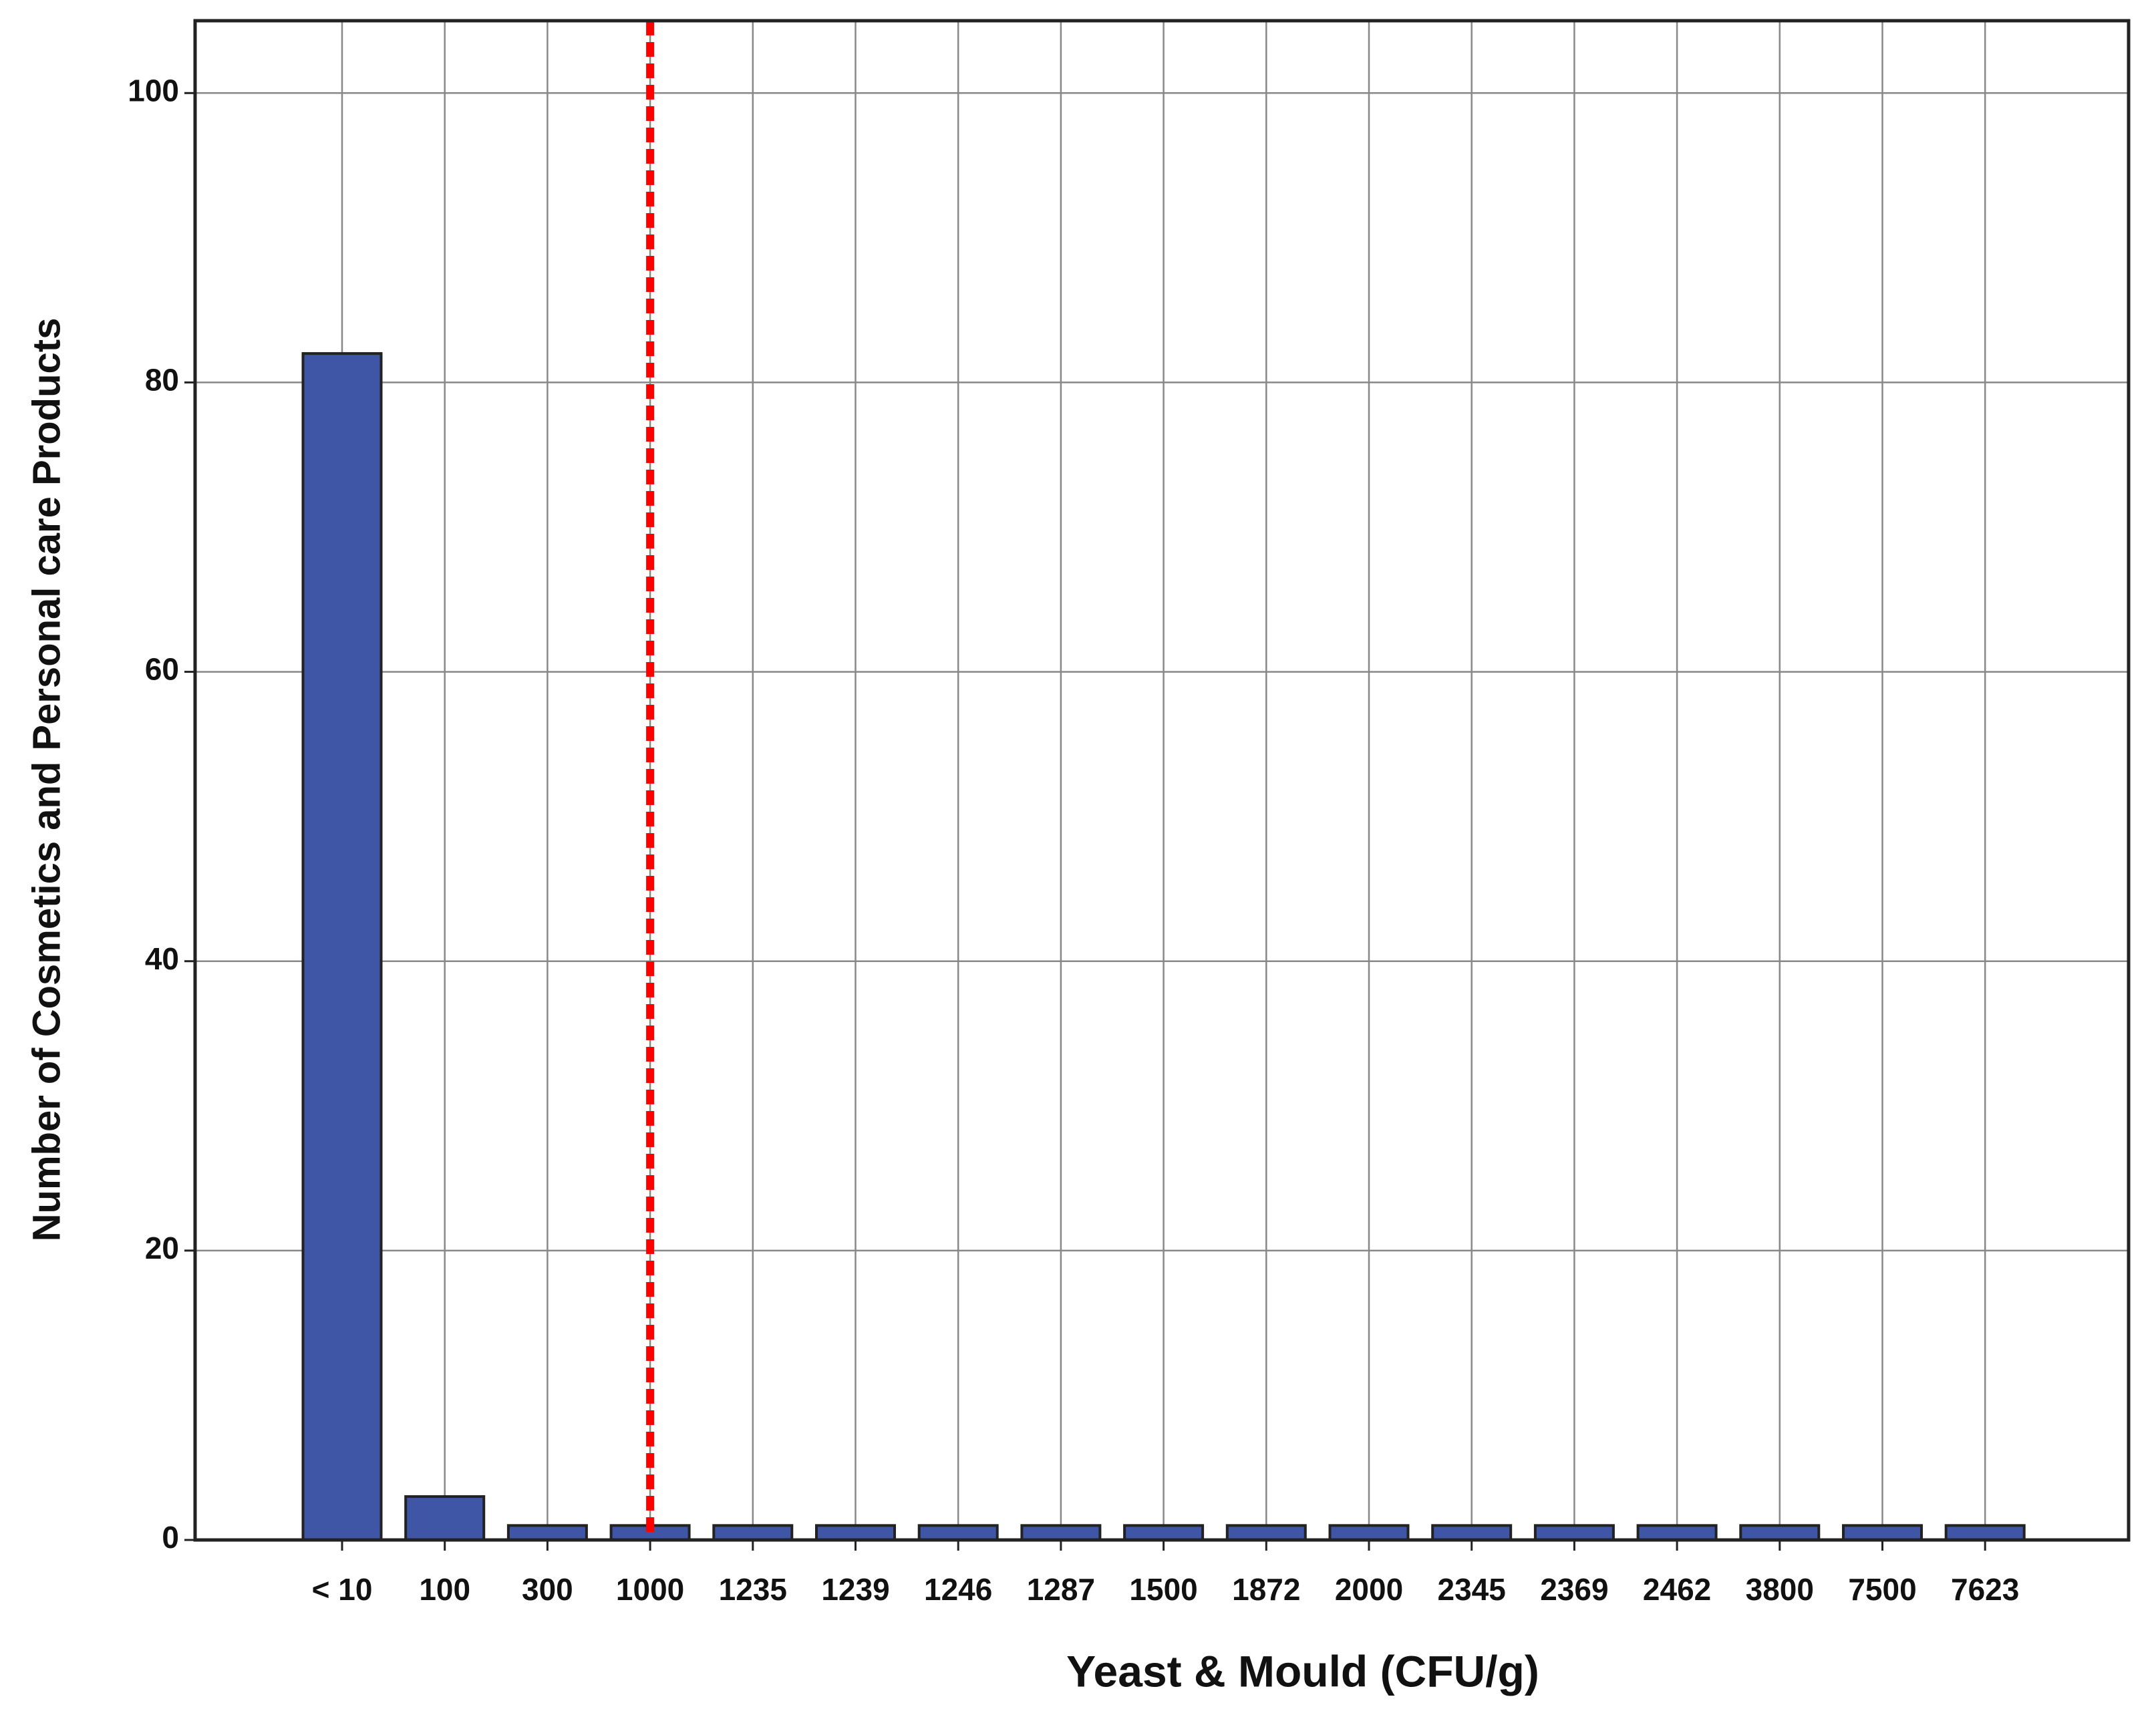 This screenshot has height=1717, width=2156. Describe the element at coordinates (1369, 1589) in the screenshot. I see `x-tick-label: 2000` at that location.